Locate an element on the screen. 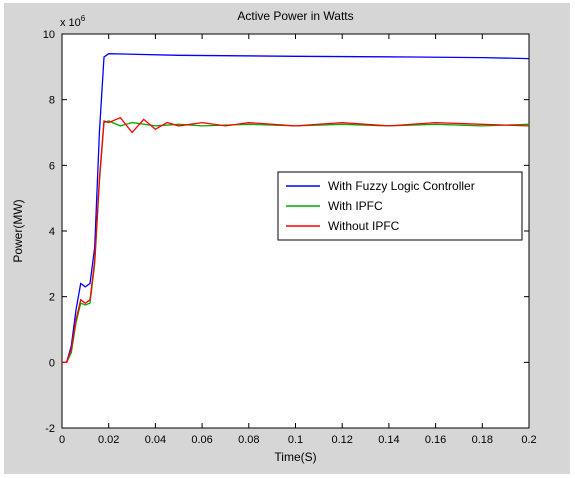 The width and height of the screenshot is (575, 478). x-tick-label: 0.18 is located at coordinates (482, 440).